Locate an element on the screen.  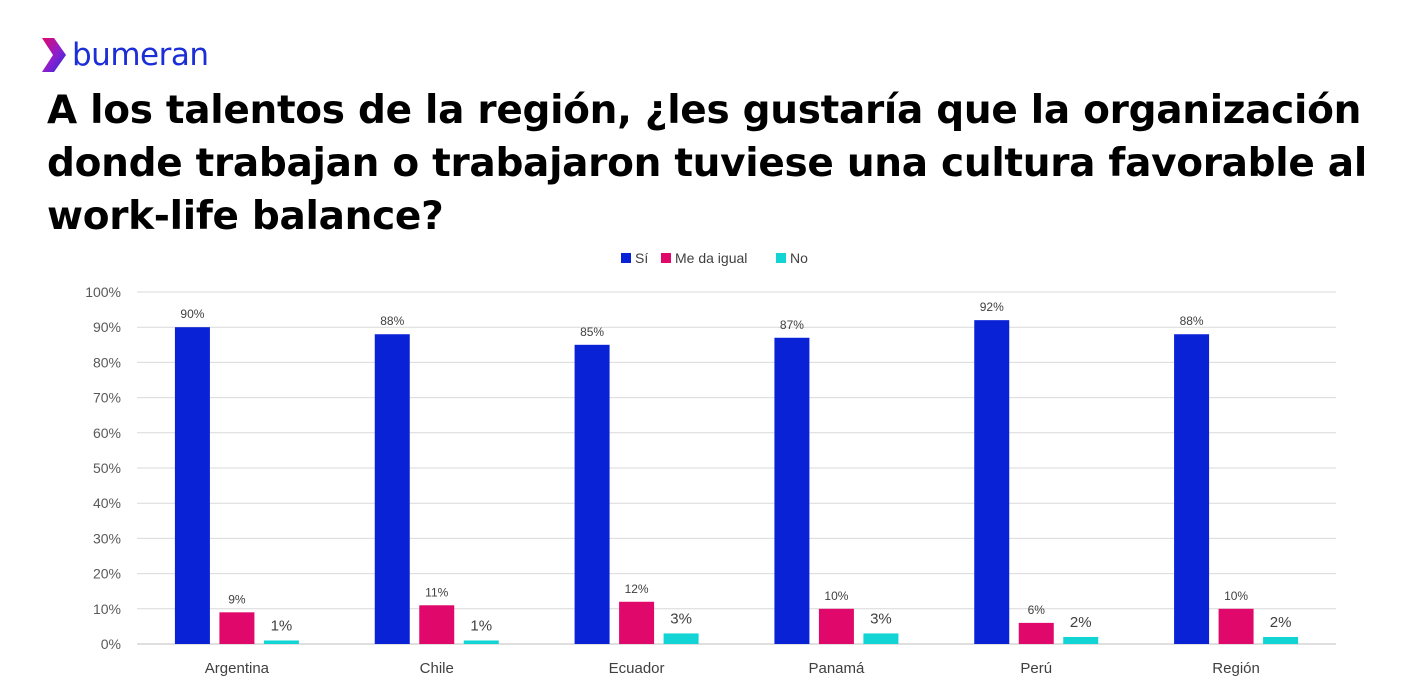
brand-logo: bumeran is located at coordinates (124, 55).